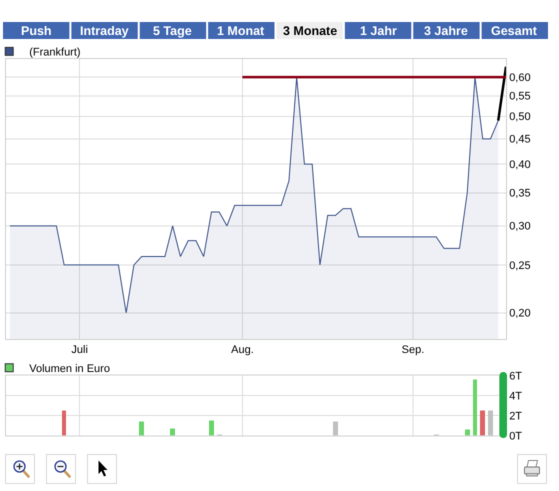 This screenshot has height=491, width=559. Describe the element at coordinates (515, 396) in the screenshot. I see `y-tick-label: 4T` at that location.